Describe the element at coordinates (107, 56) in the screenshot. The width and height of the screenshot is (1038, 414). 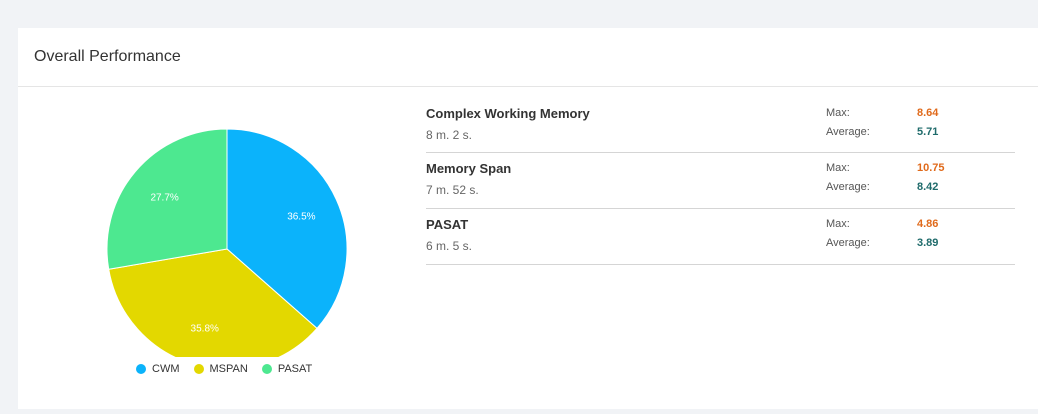
I see `panel-title: Overall Performance` at that location.